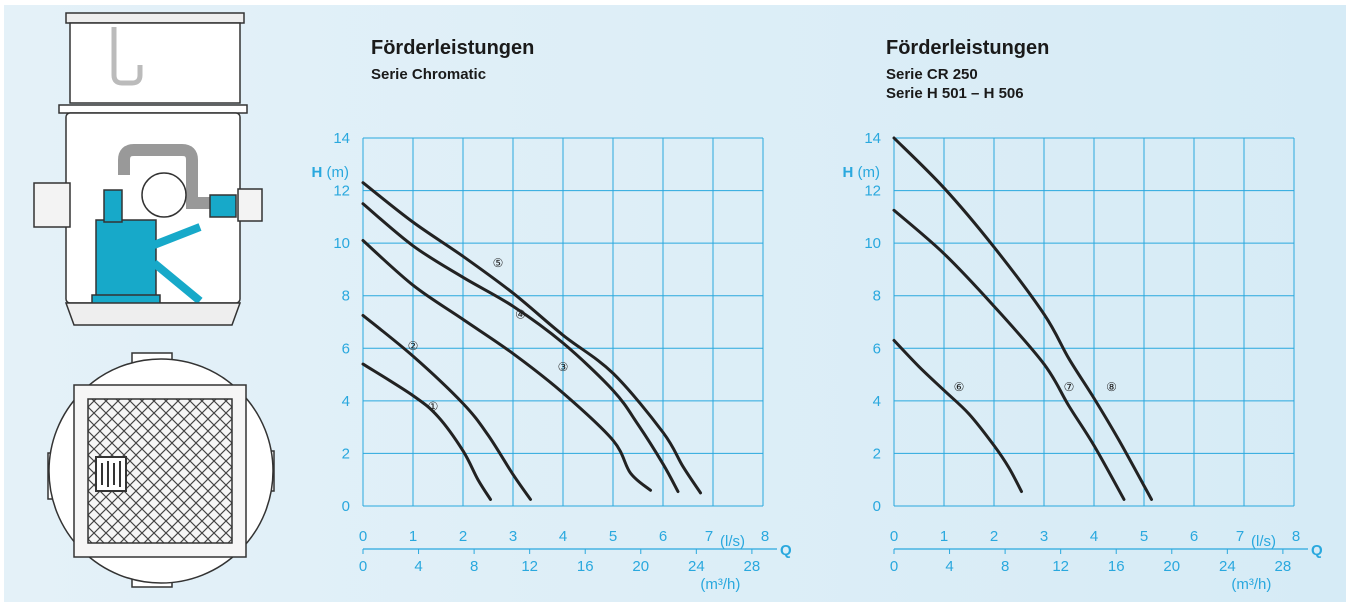 The image size is (1350, 613). What do you see at coordinates (341, 191) in the screenshot?
I see `c1-y-tick: 12` at bounding box center [341, 191].